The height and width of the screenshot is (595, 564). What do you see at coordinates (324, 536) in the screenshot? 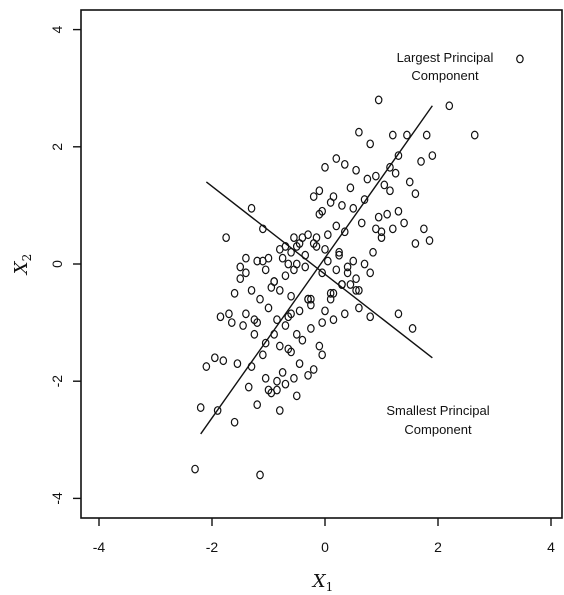
I see `x-axis-ticks: -4 -2 0 2 4` at bounding box center [324, 536].